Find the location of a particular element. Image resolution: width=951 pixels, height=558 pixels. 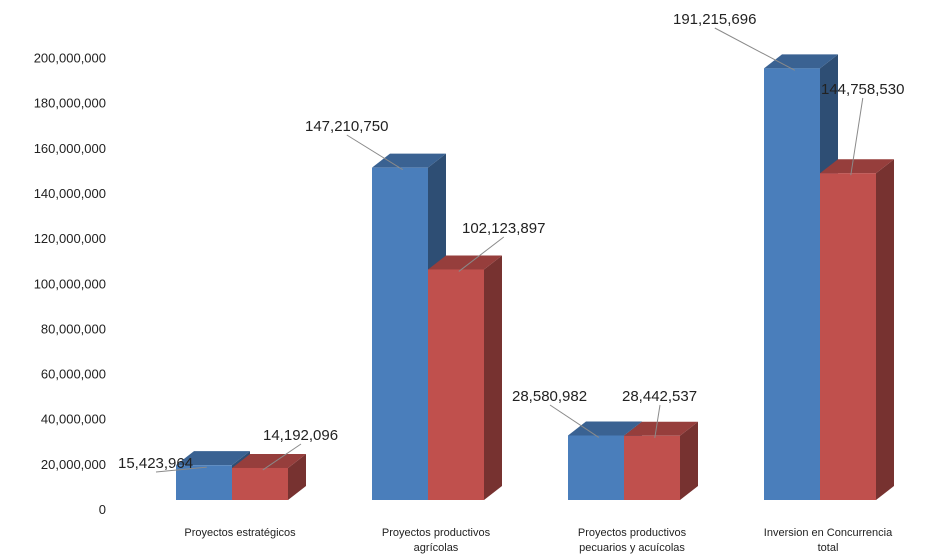

y-tick-label: 80,000,000 is located at coordinates (73, 328).